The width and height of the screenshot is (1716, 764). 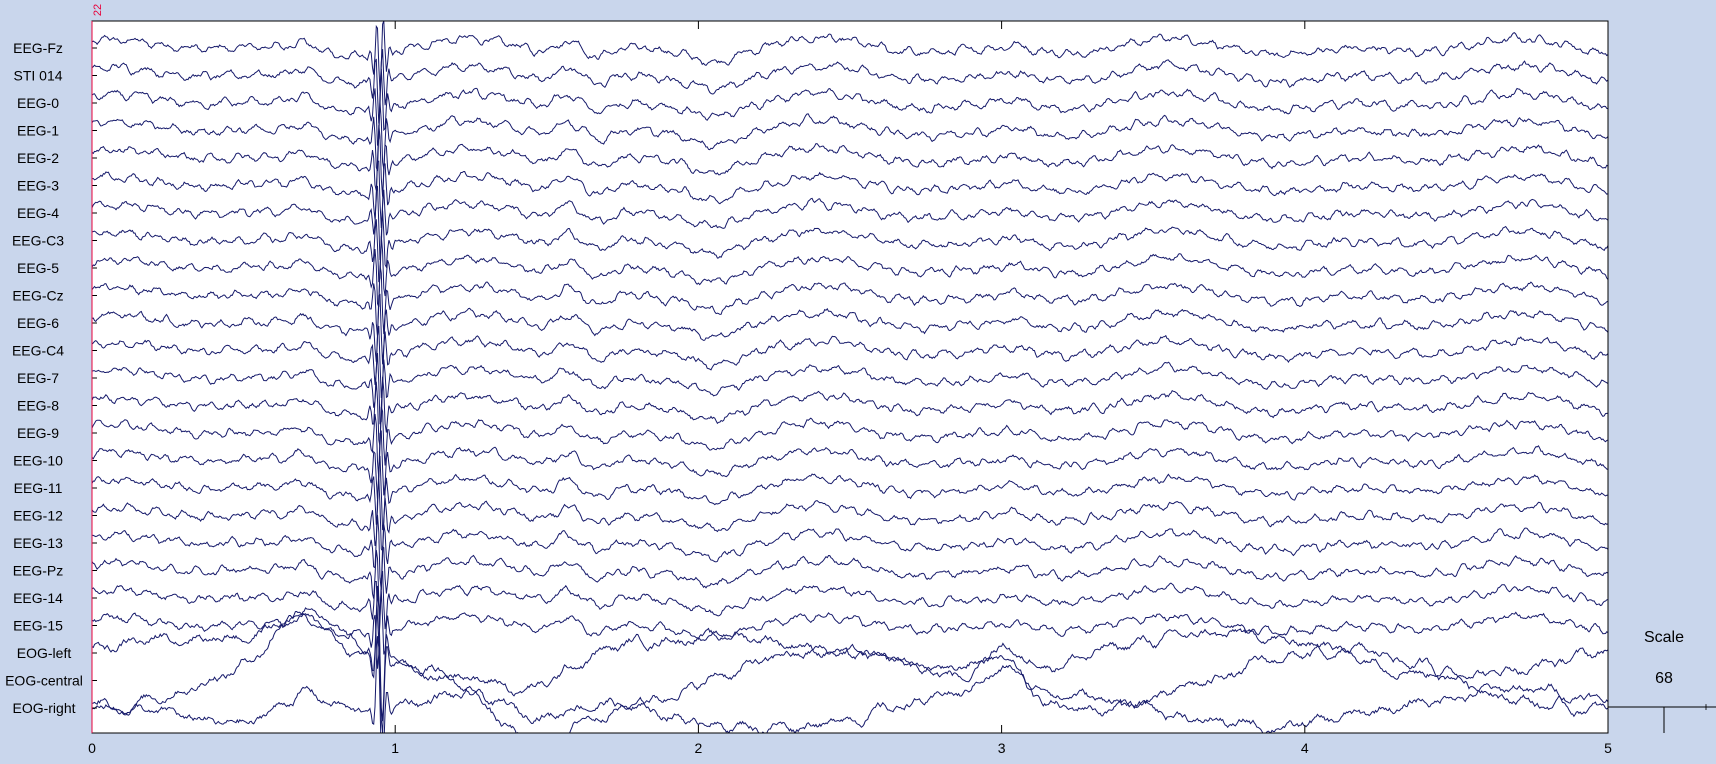 I want to click on x-tick-label: 4, so click(x=1305, y=748).